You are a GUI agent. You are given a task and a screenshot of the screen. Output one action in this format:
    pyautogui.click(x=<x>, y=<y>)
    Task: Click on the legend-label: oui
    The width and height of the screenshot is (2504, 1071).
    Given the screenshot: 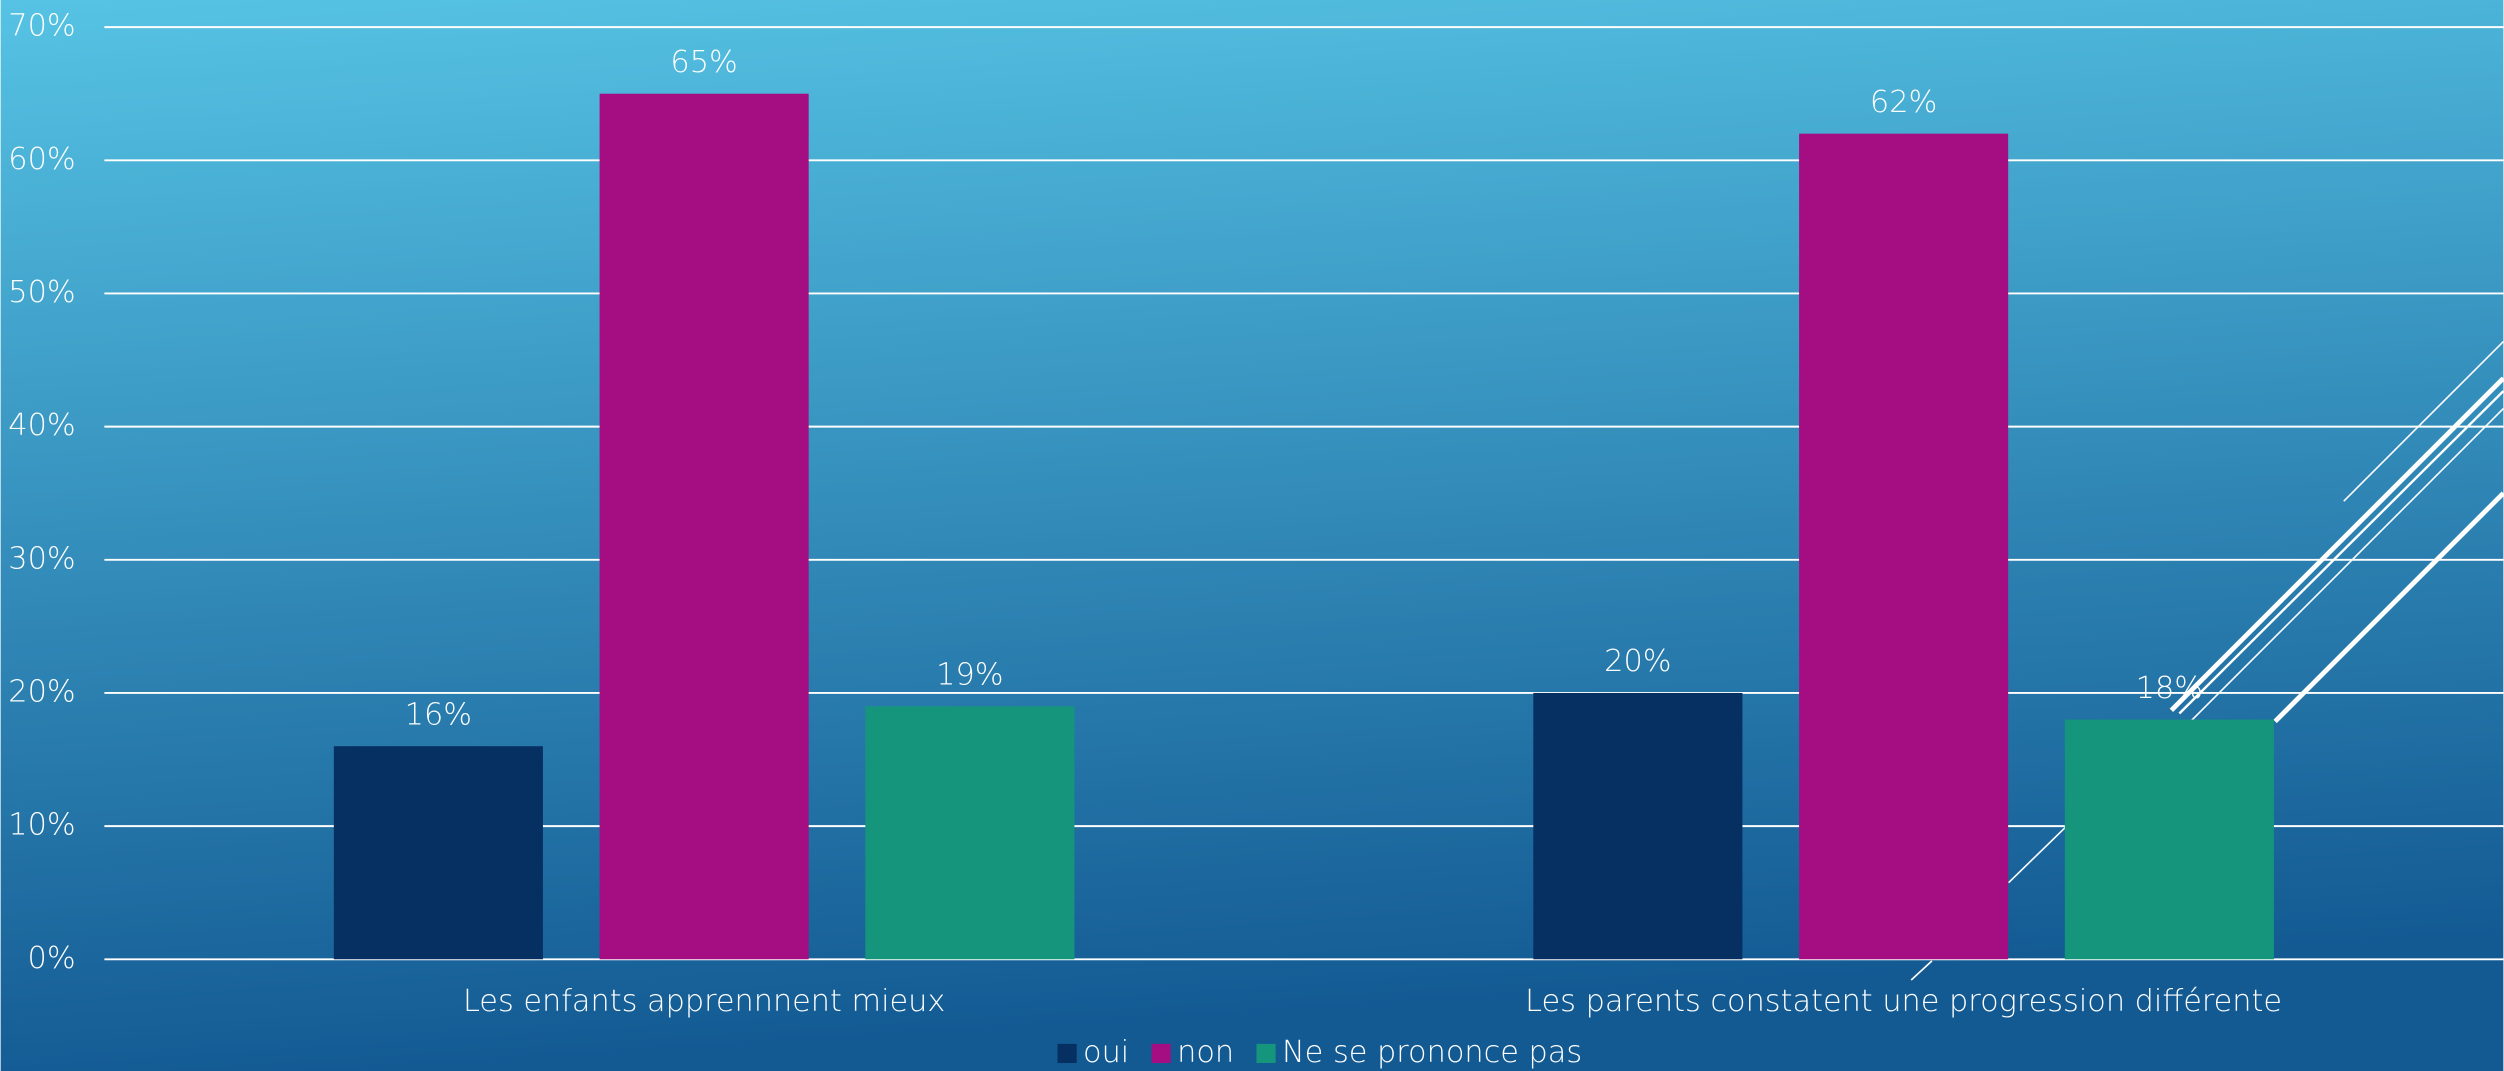 What is the action you would take?
    pyautogui.click(x=1106, y=1052)
    